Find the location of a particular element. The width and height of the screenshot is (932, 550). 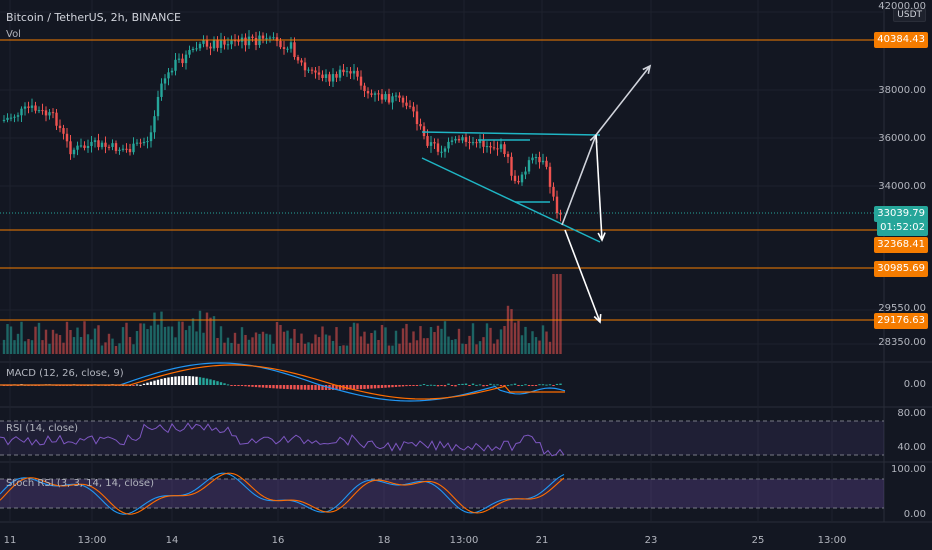

price-tag-resistance: 40384.43 is located at coordinates (901, 40).